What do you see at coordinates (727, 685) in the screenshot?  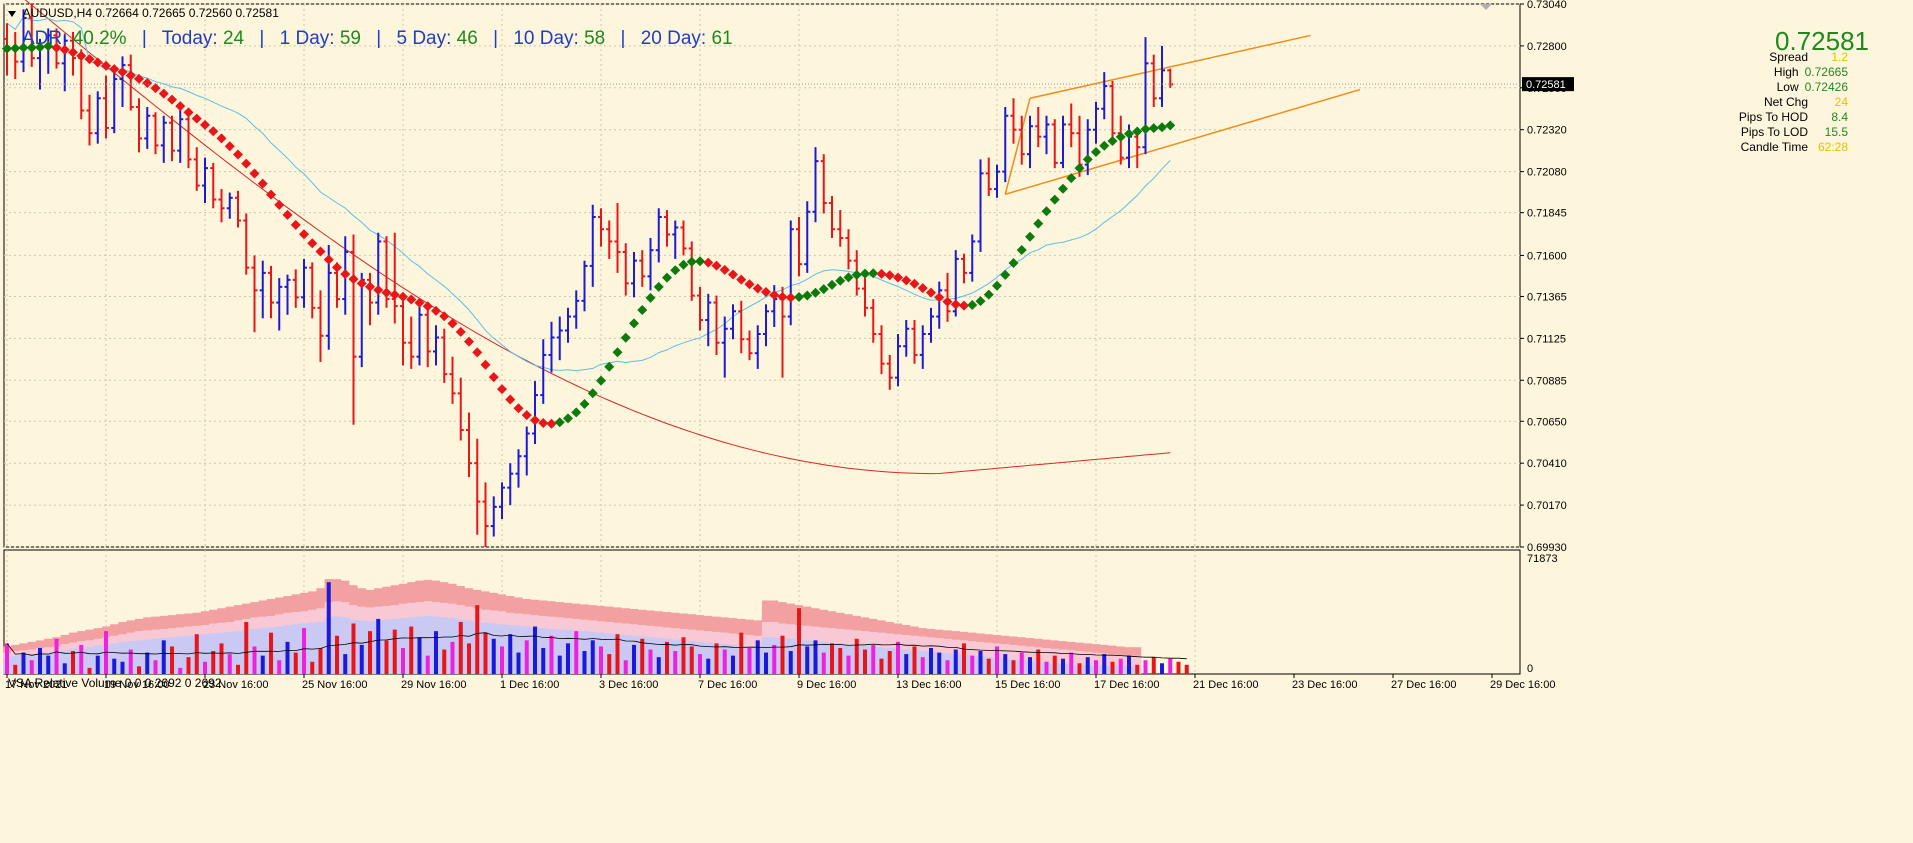 I see `time-axis-label: 7 Dec 16:00` at bounding box center [727, 685].